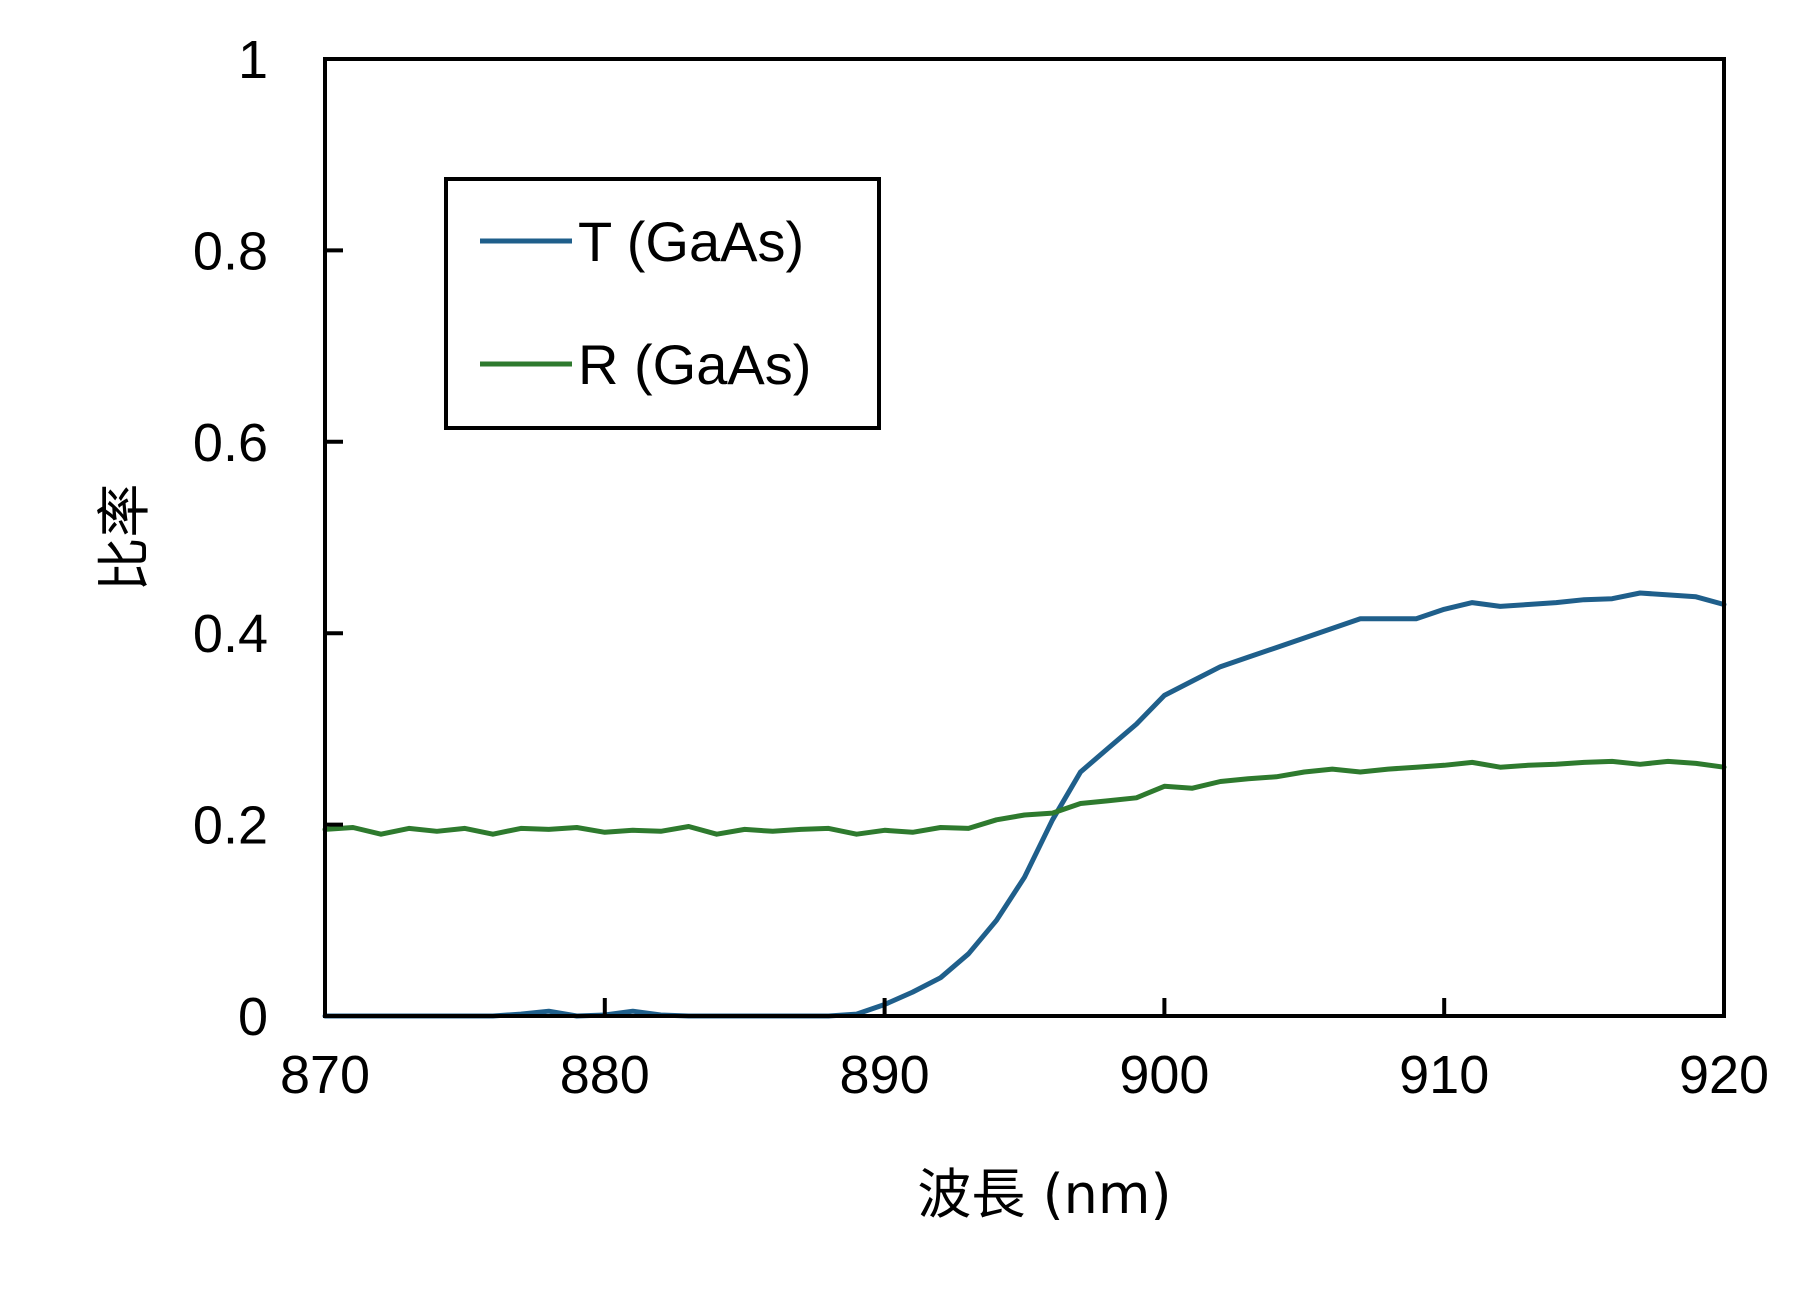 This screenshot has height=1300, width=1819. What do you see at coordinates (694, 364) in the screenshot?
I see `legend-label-r-gaas: R (GaAs)` at bounding box center [694, 364].